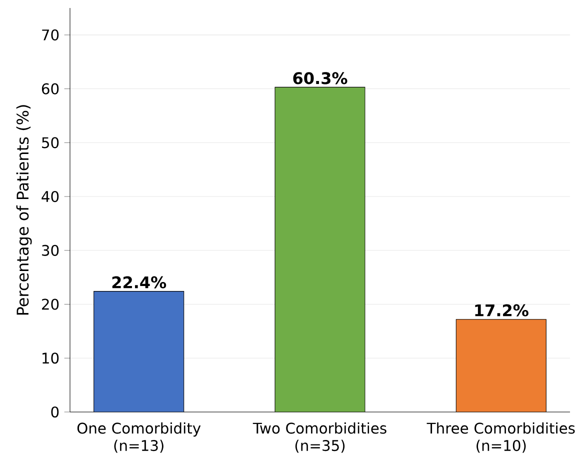  Describe the element at coordinates (50, 196) in the screenshot. I see `y-tick-label: 40` at that location.